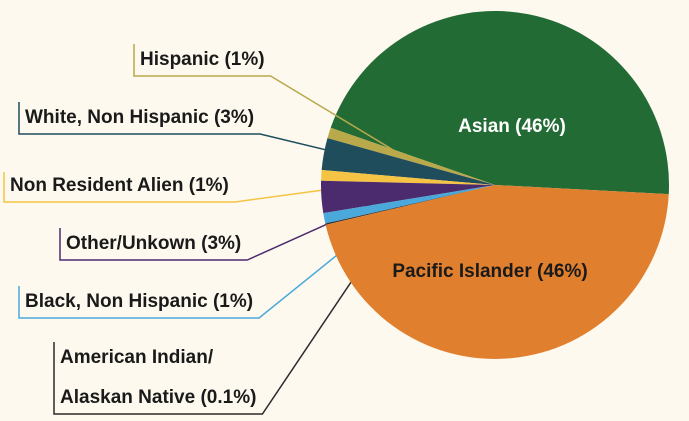 This screenshot has width=689, height=421. Describe the element at coordinates (139, 117) in the screenshot. I see `slice-label: White, Non Hispanic (3%)` at that location.